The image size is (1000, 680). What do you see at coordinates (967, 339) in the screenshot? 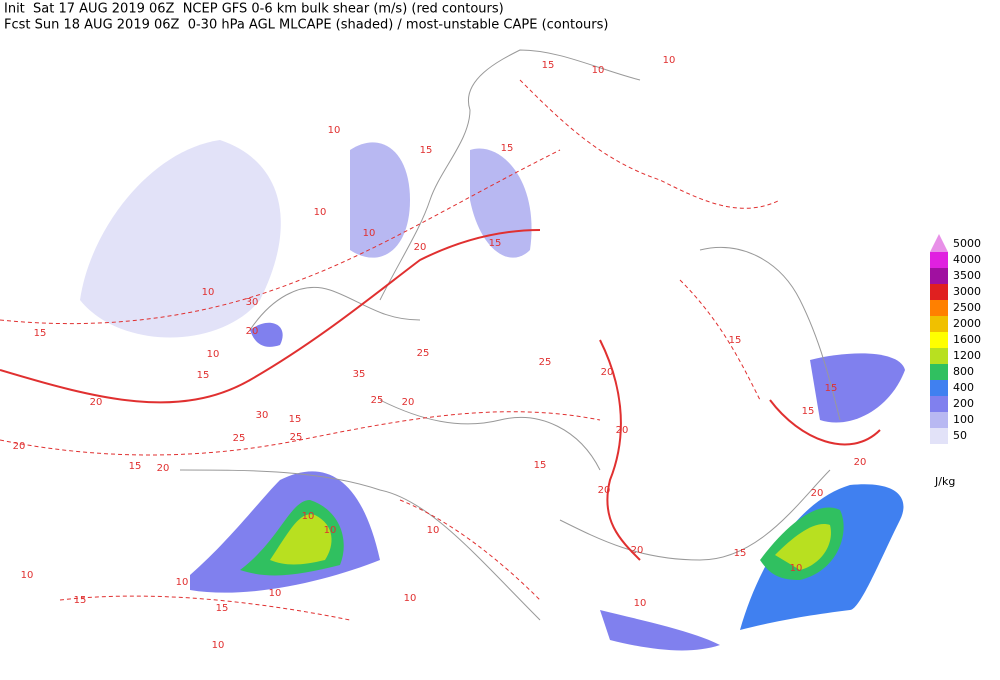
I see `legend-label: 1600` at bounding box center [967, 339].